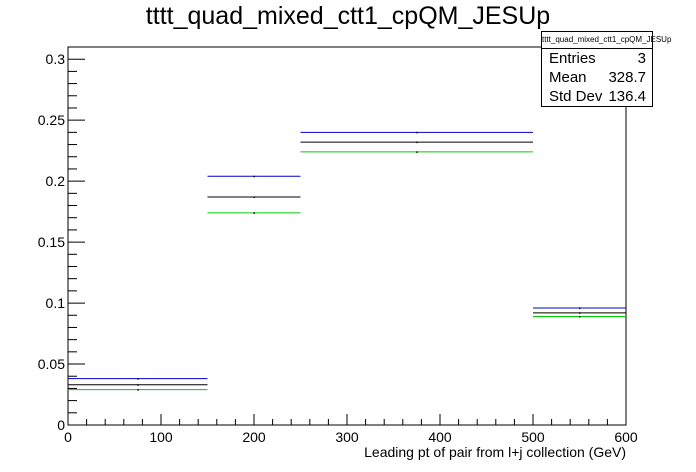 The width and height of the screenshot is (696, 472). Describe the element at coordinates (576, 96) in the screenshot. I see `stats-label: Std Dev` at that location.